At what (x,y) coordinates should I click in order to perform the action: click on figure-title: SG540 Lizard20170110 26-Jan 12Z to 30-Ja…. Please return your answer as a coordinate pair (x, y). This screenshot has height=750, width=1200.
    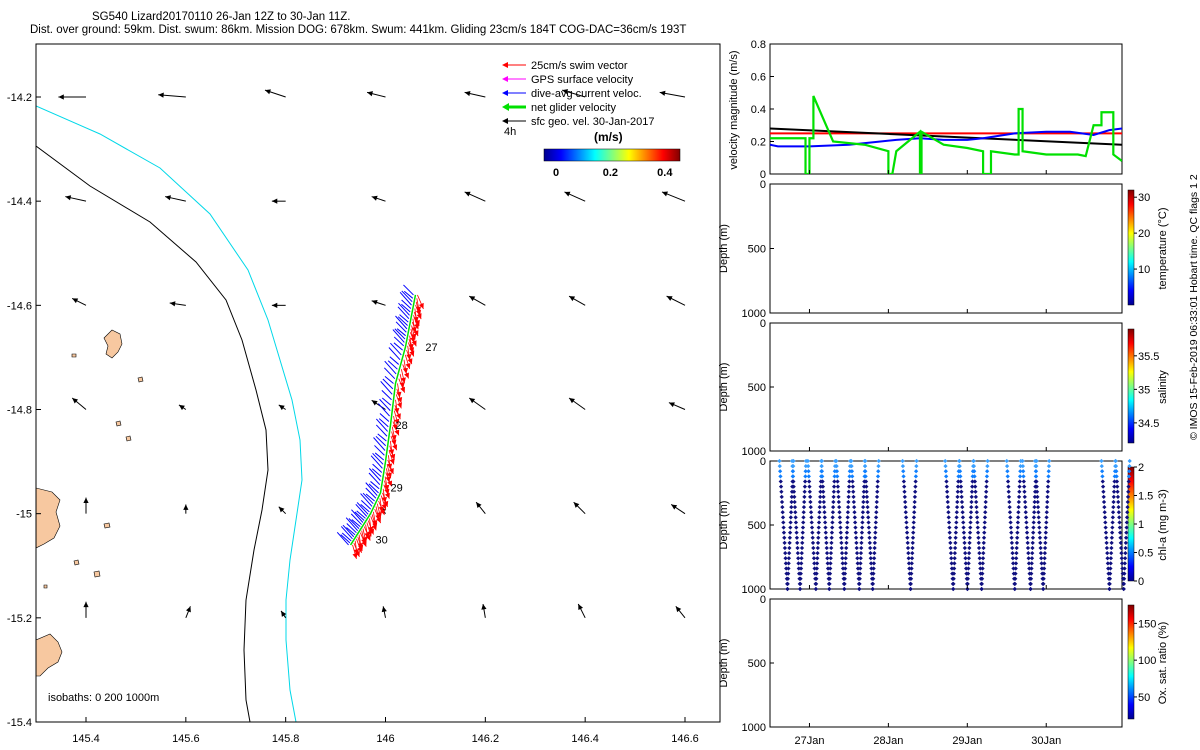
    Looking at the image, I should click on (221, 17).